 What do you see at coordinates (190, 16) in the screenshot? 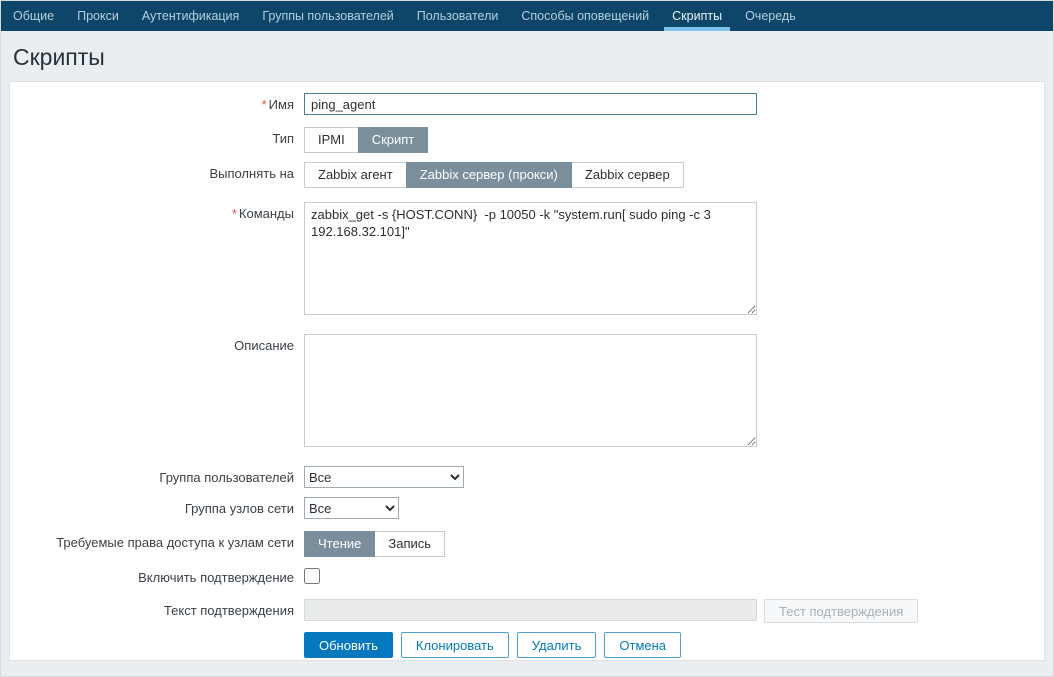
I see `nav-item-authentication: Аутентификация` at bounding box center [190, 16].